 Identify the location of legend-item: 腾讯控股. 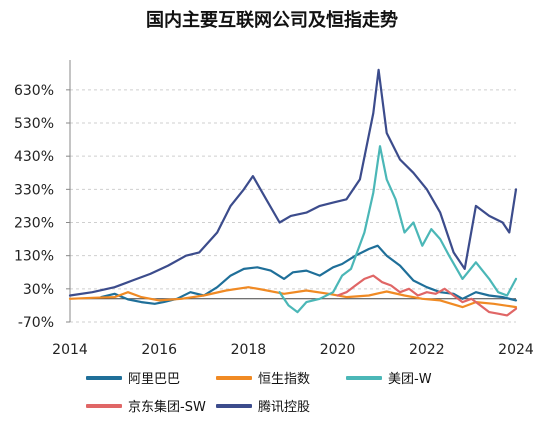
(263, 405).